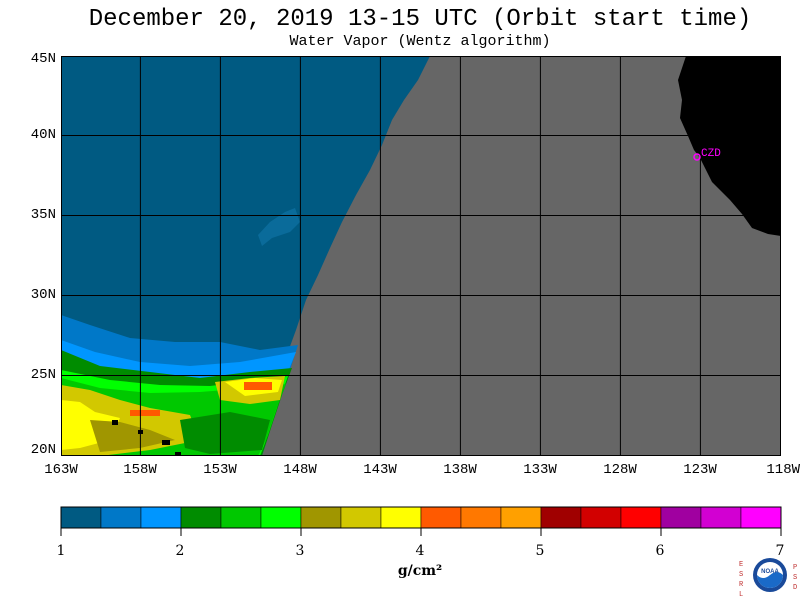 This screenshot has width=800, height=600. I want to click on logo-left-letters: ESRL, so click(741, 580).